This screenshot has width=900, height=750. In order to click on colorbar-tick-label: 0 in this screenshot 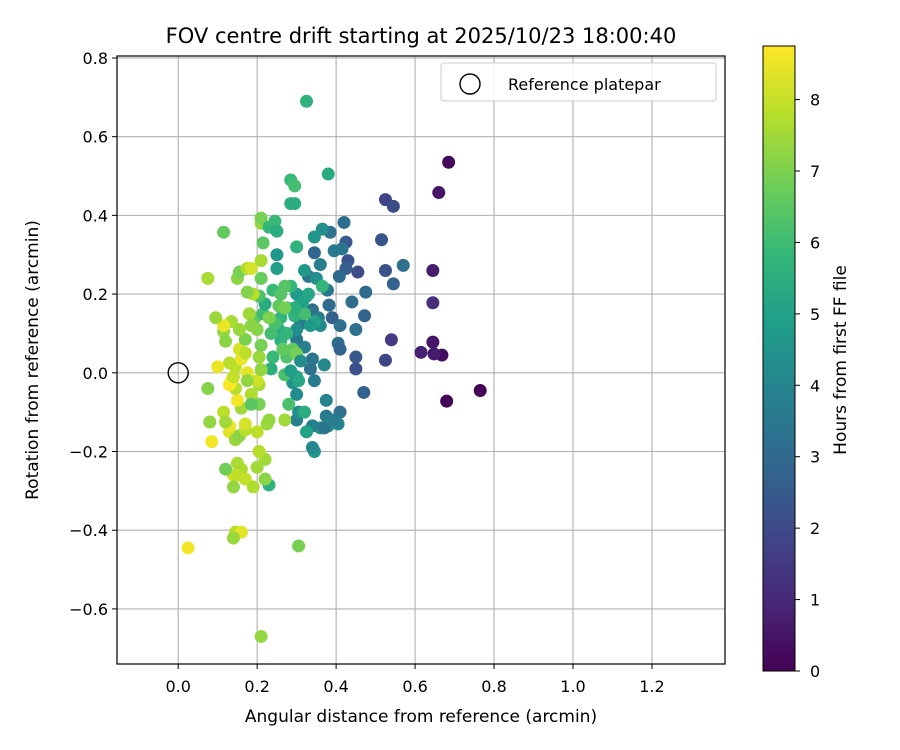, I will do `click(815, 671)`.